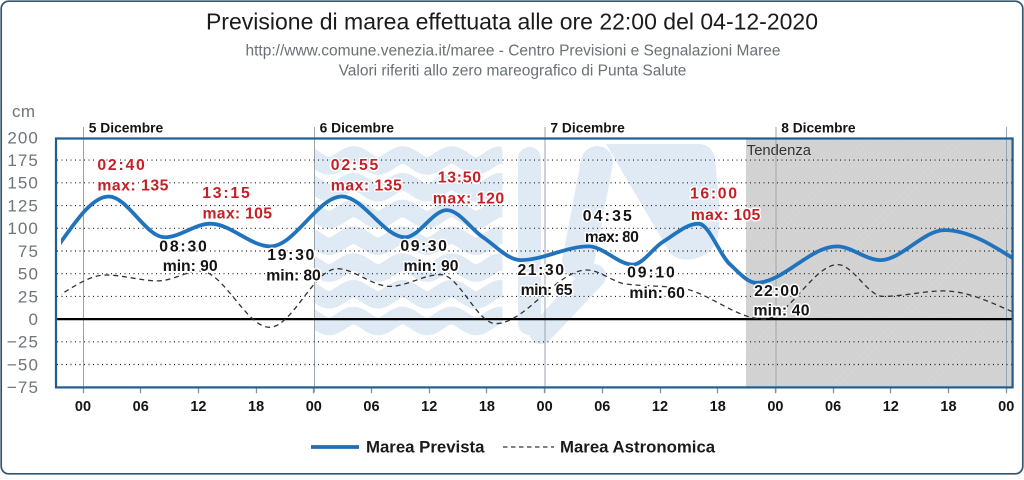 The width and height of the screenshot is (1024, 480). What do you see at coordinates (121, 165) in the screenshot?
I see `svg-text: 02:40` at bounding box center [121, 165].